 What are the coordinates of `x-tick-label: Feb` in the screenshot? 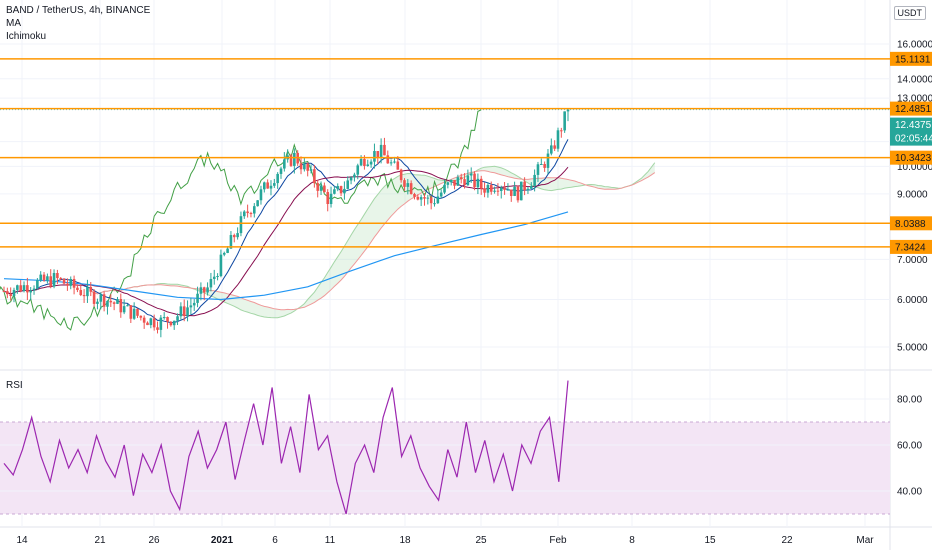 It's located at (558, 540).